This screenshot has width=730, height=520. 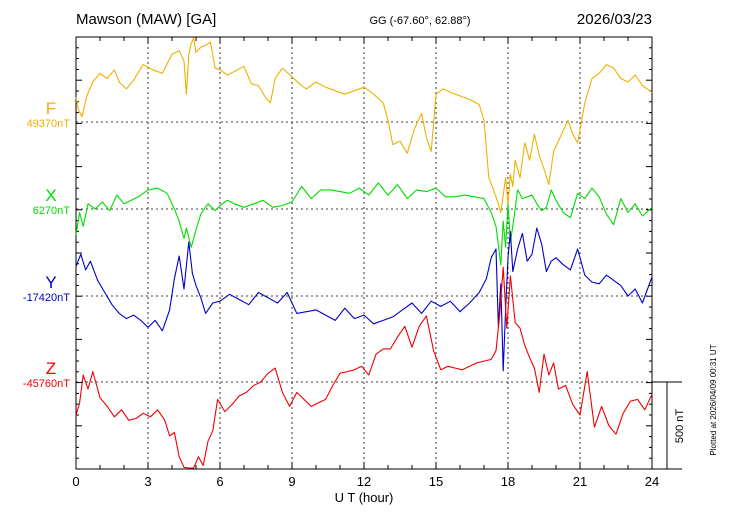 What do you see at coordinates (50, 195) in the screenshot?
I see `component-x-label: X` at bounding box center [50, 195].